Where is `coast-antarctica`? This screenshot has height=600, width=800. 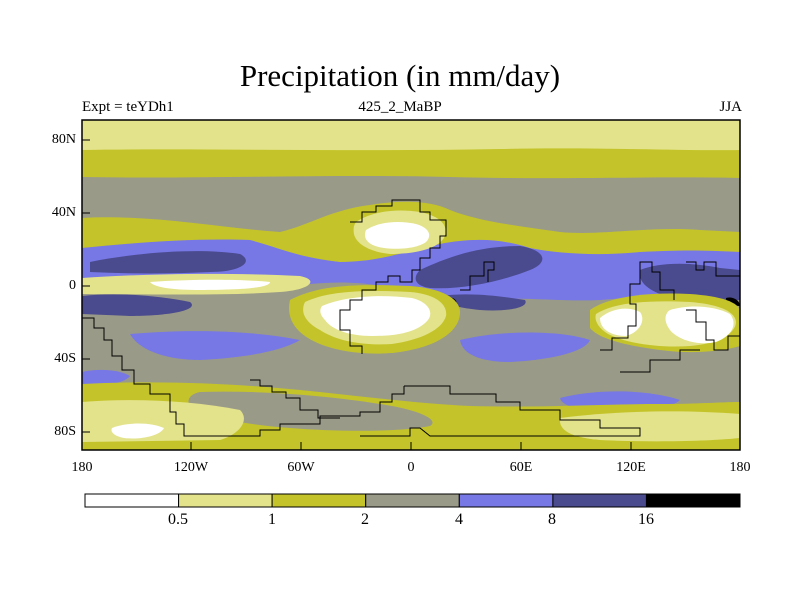 coast-antarctica is located at coordinates (500, 411).